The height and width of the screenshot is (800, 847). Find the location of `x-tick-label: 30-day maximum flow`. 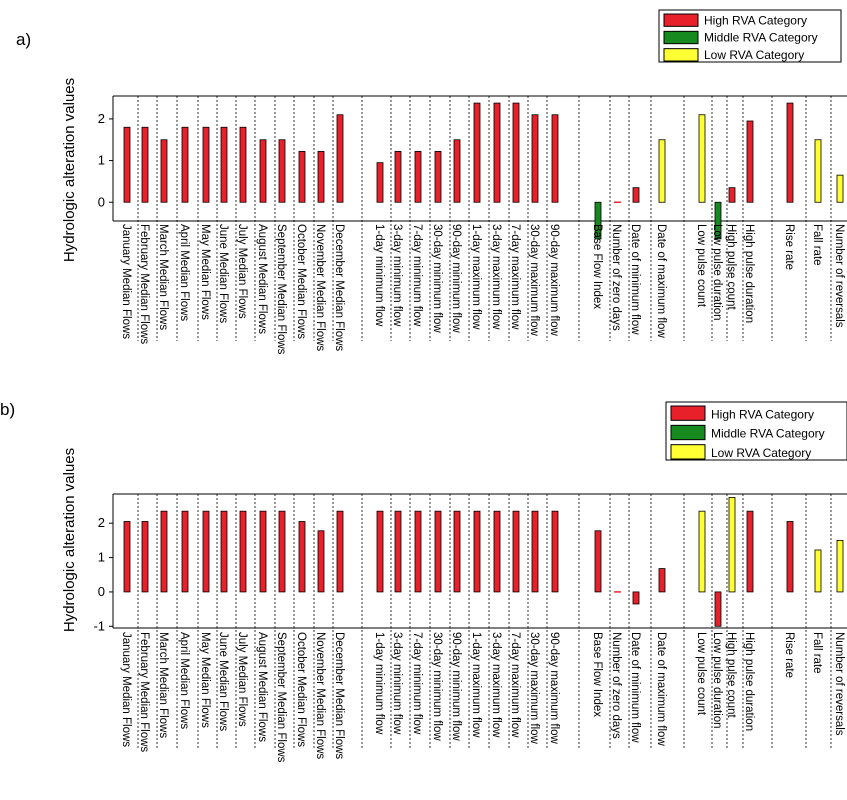

x-tick-label: 30-day maximum flow is located at coordinates (534, 688).